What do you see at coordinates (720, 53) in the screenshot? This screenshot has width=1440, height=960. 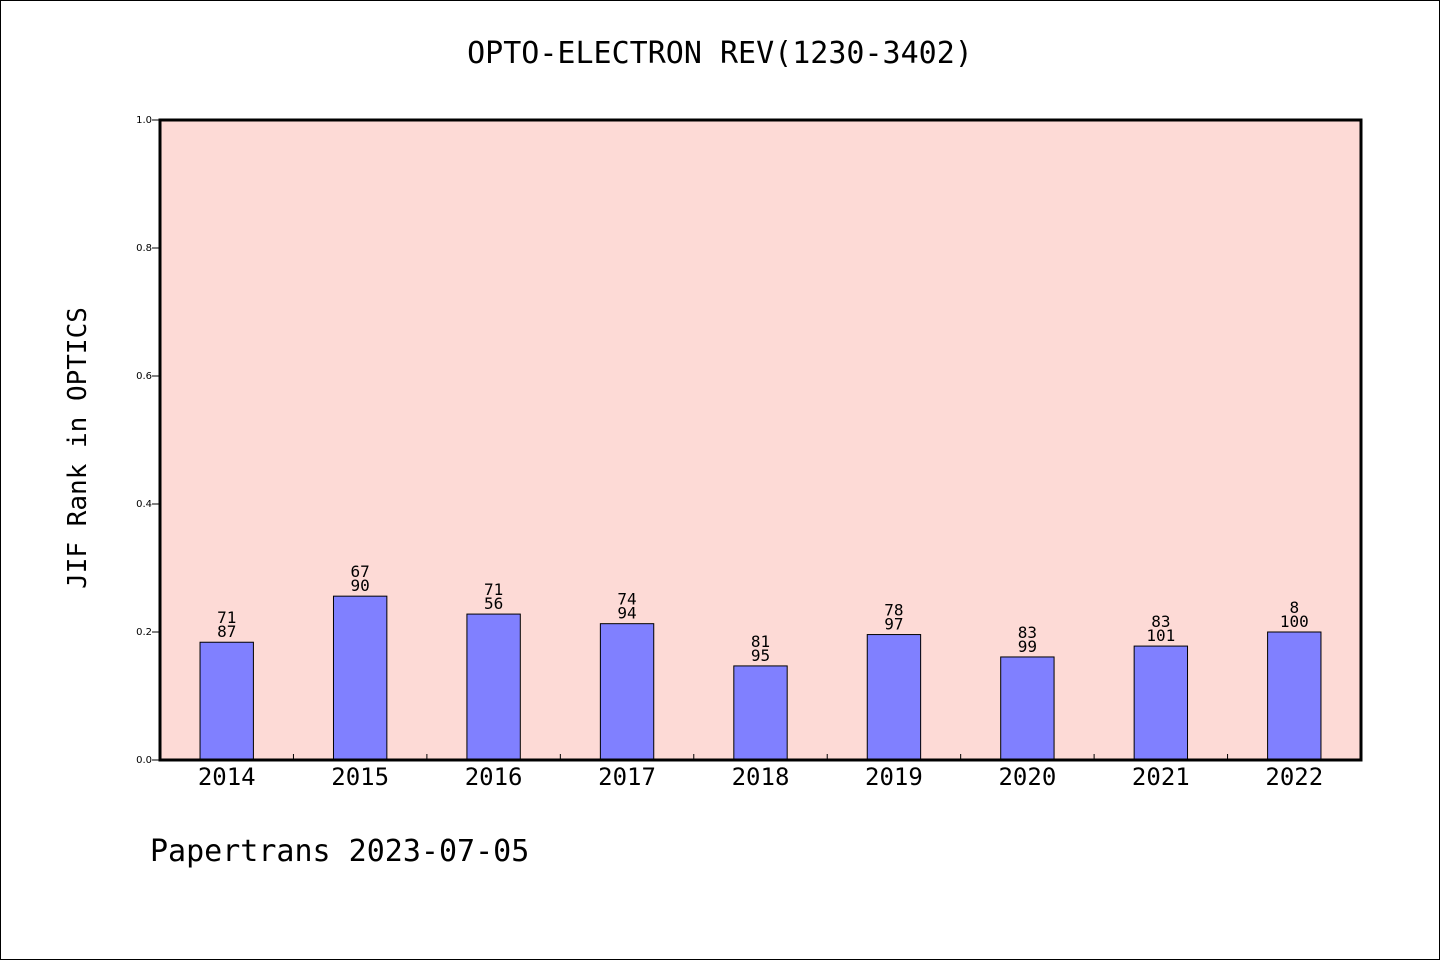 I see `chart-title: OPTO-ELECTRON REV(1230-3402)` at bounding box center [720, 53].